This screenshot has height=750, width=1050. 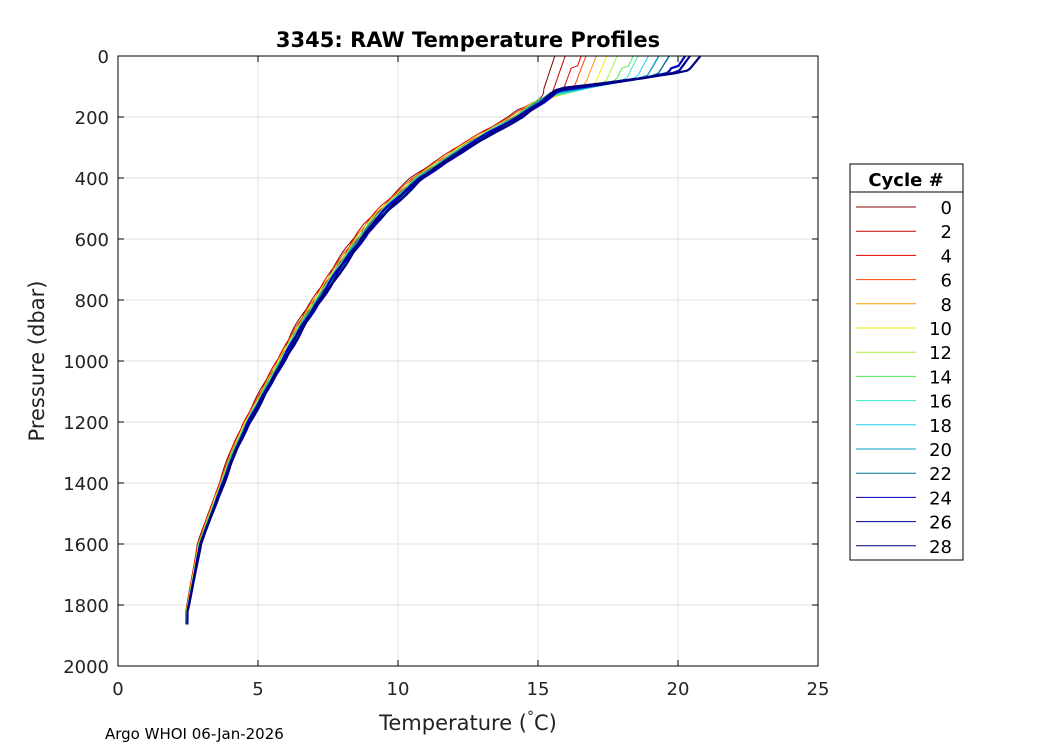 What do you see at coordinates (940, 523) in the screenshot?
I see `legend-label-26: 26` at bounding box center [940, 523].